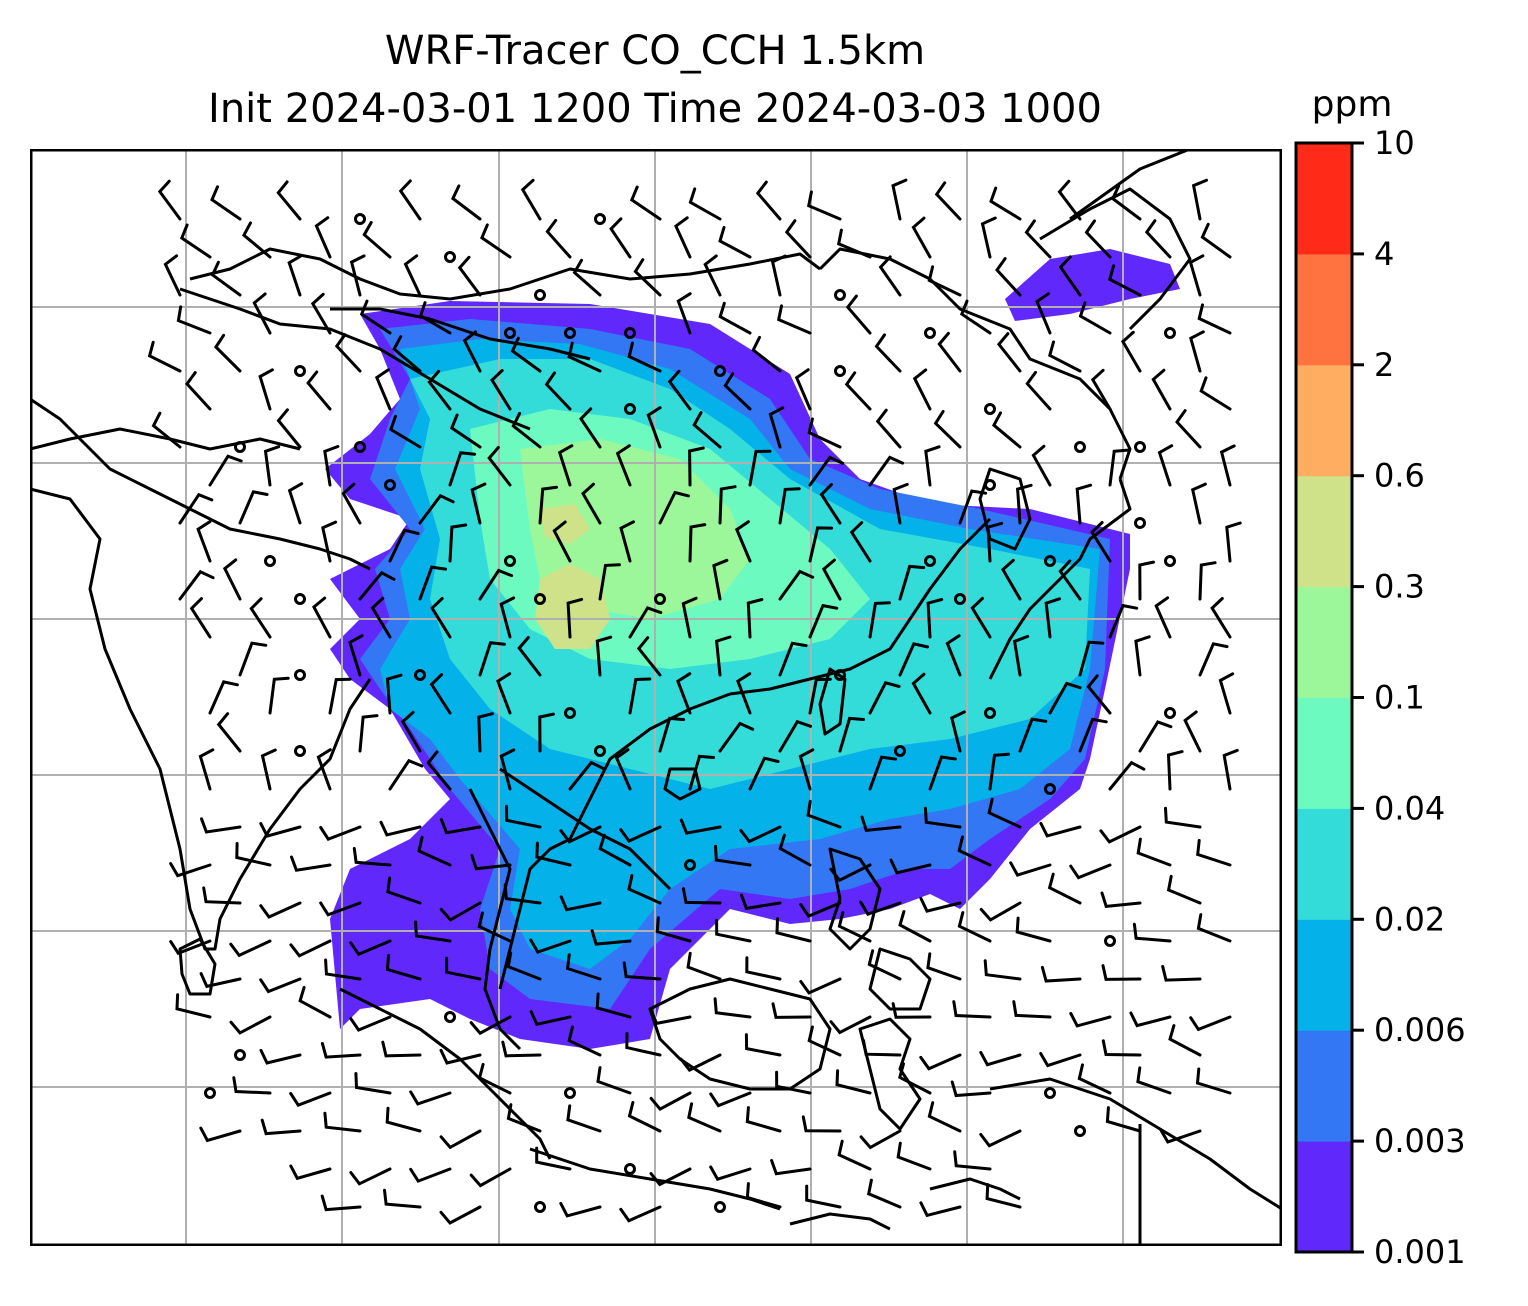 This screenshot has width=1528, height=1306. I want to click on colorbar: ppm 0.001 0.003 0.006 0.02 0.04 0.1 0.3 0.6 2 4 10, so click(1380, 677).